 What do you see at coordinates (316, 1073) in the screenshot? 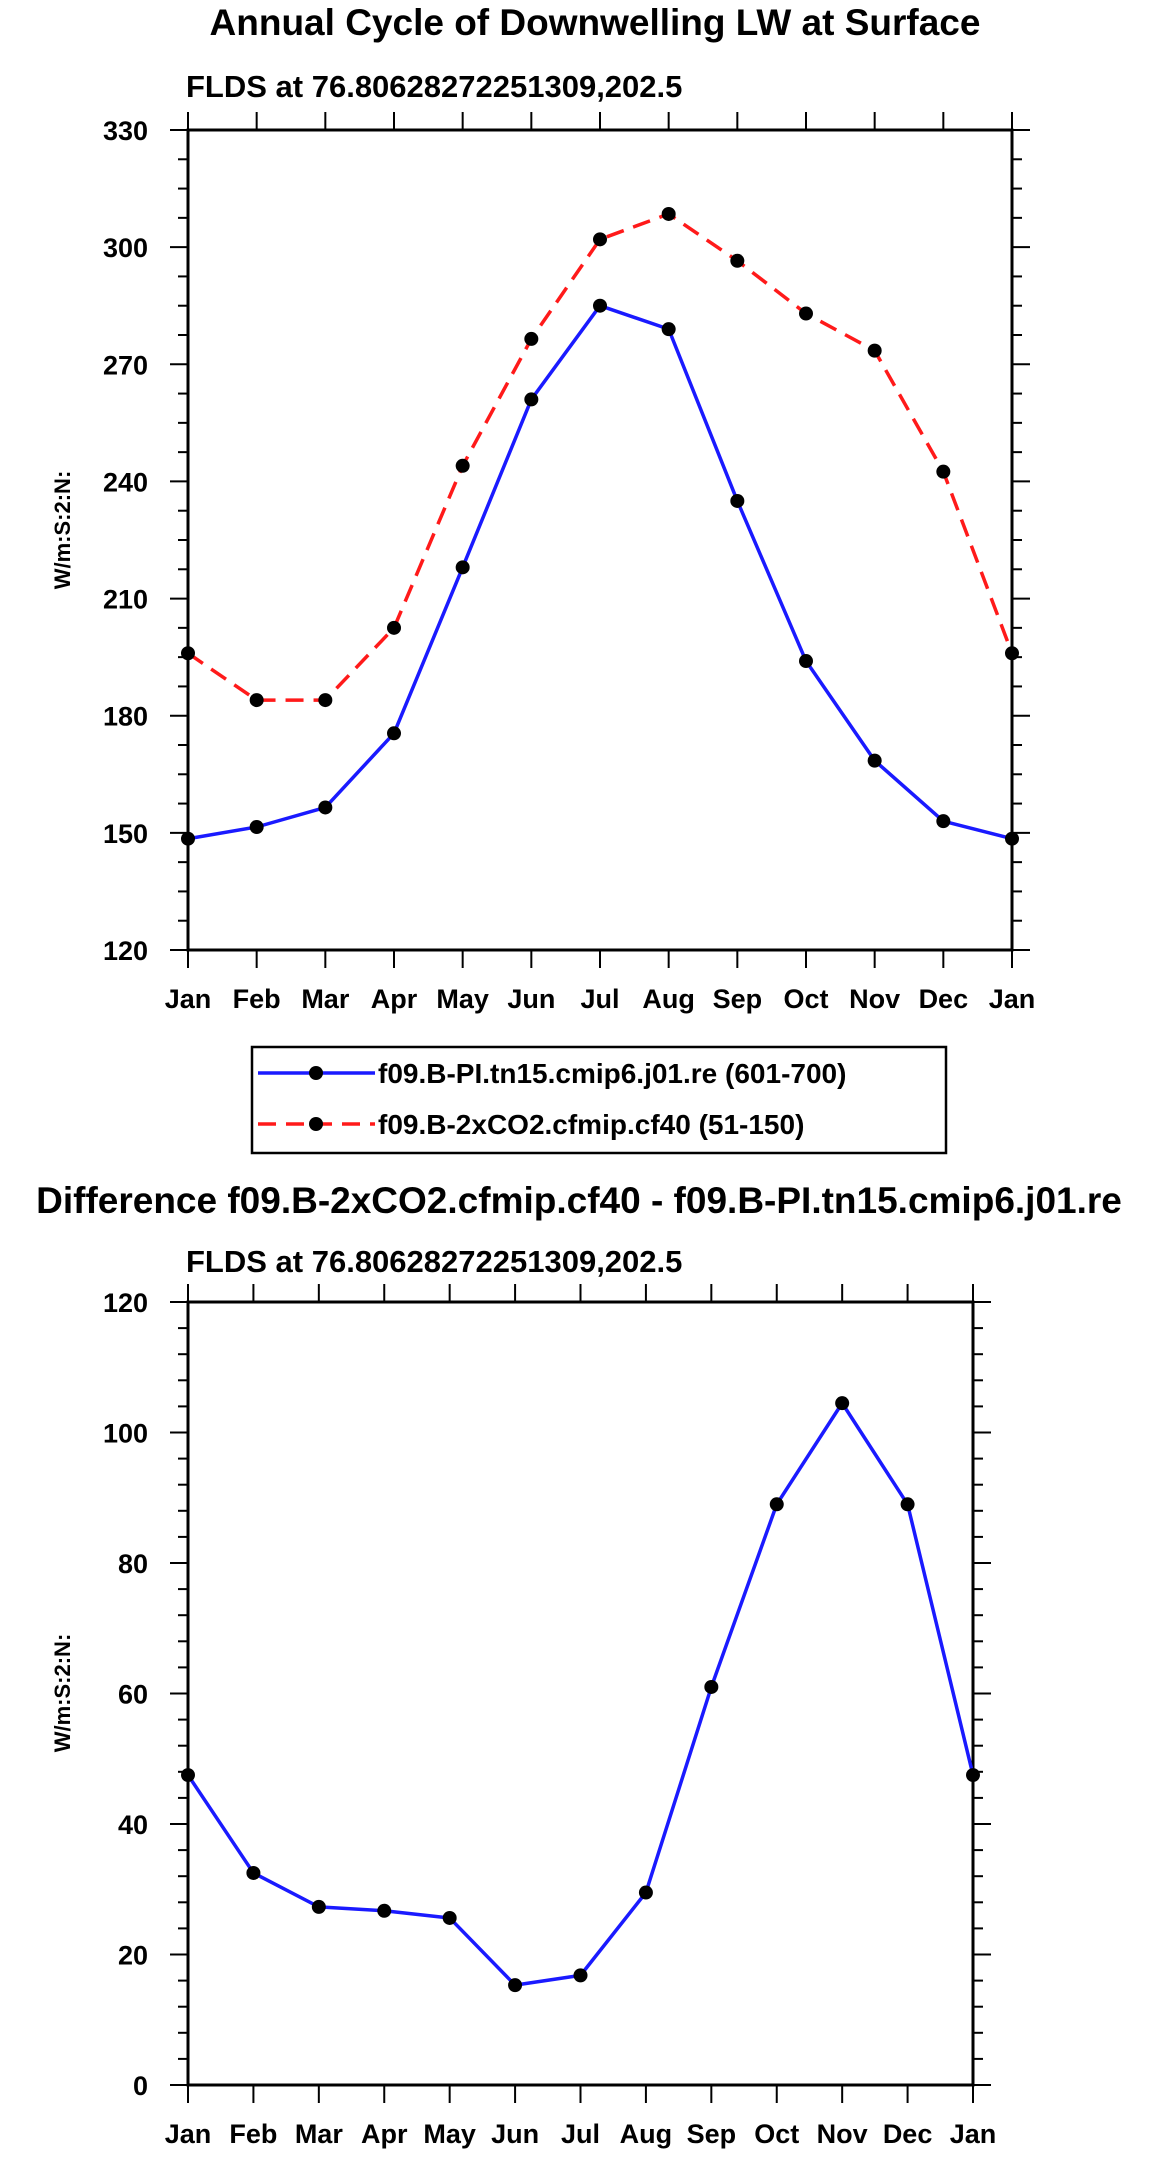
I see `legend-marker-series1` at bounding box center [316, 1073].